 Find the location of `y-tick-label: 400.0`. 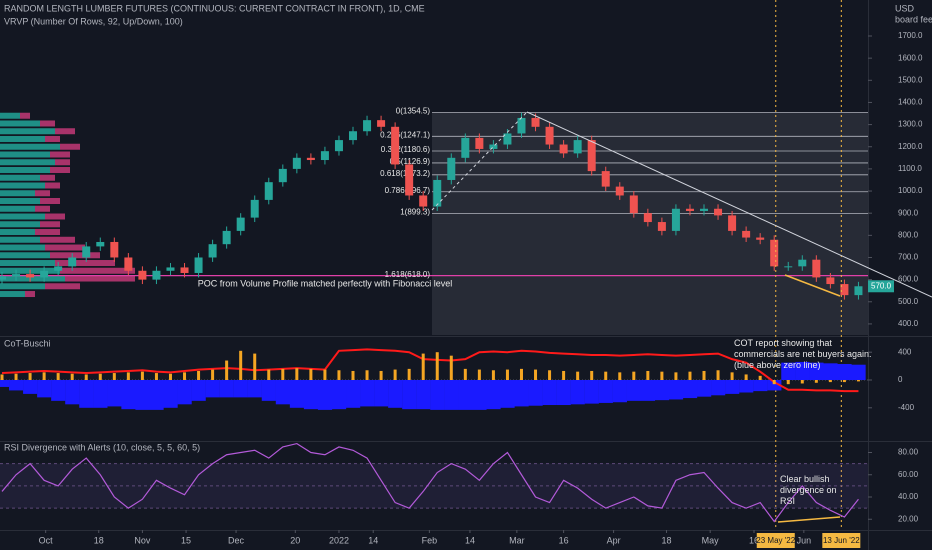

y-tick-label: 400.0 is located at coordinates (908, 323).